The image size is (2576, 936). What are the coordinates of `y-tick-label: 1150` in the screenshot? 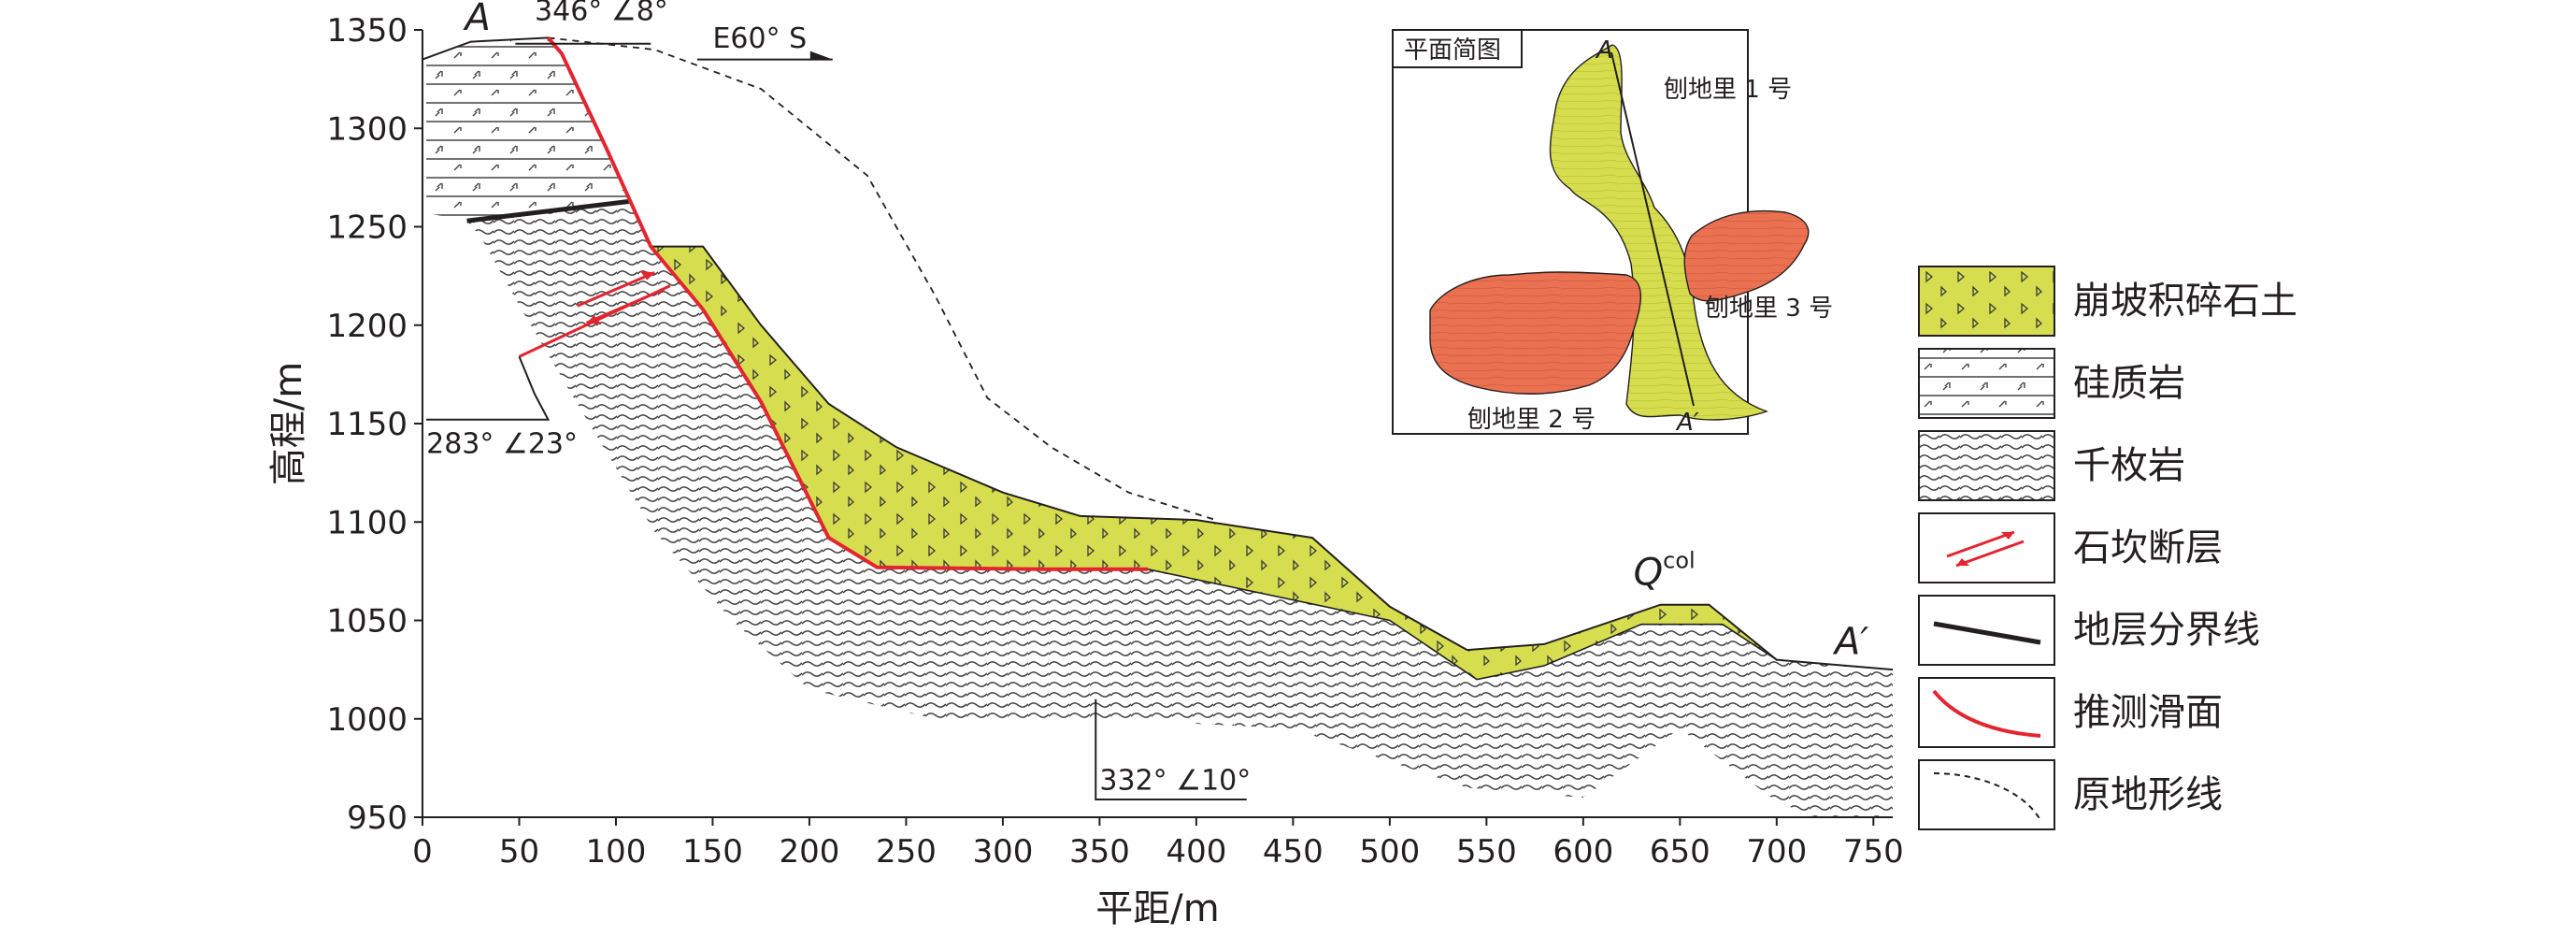 It's located at (367, 424).